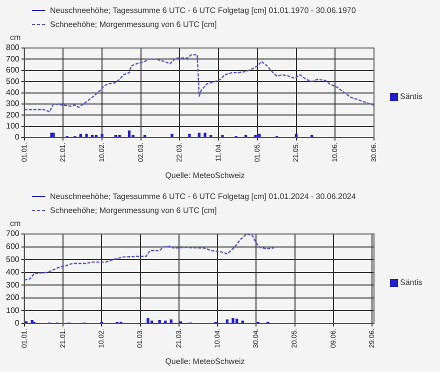 The height and width of the screenshot is (372, 440). What do you see at coordinates (203, 196) in the screenshot?
I see `legend-label: Neuschneehöhe; Tagessumme 6 UTC - 6 UTC Folgetag [cm] 01.01.2024 - 30.06.2024` at bounding box center [203, 196].